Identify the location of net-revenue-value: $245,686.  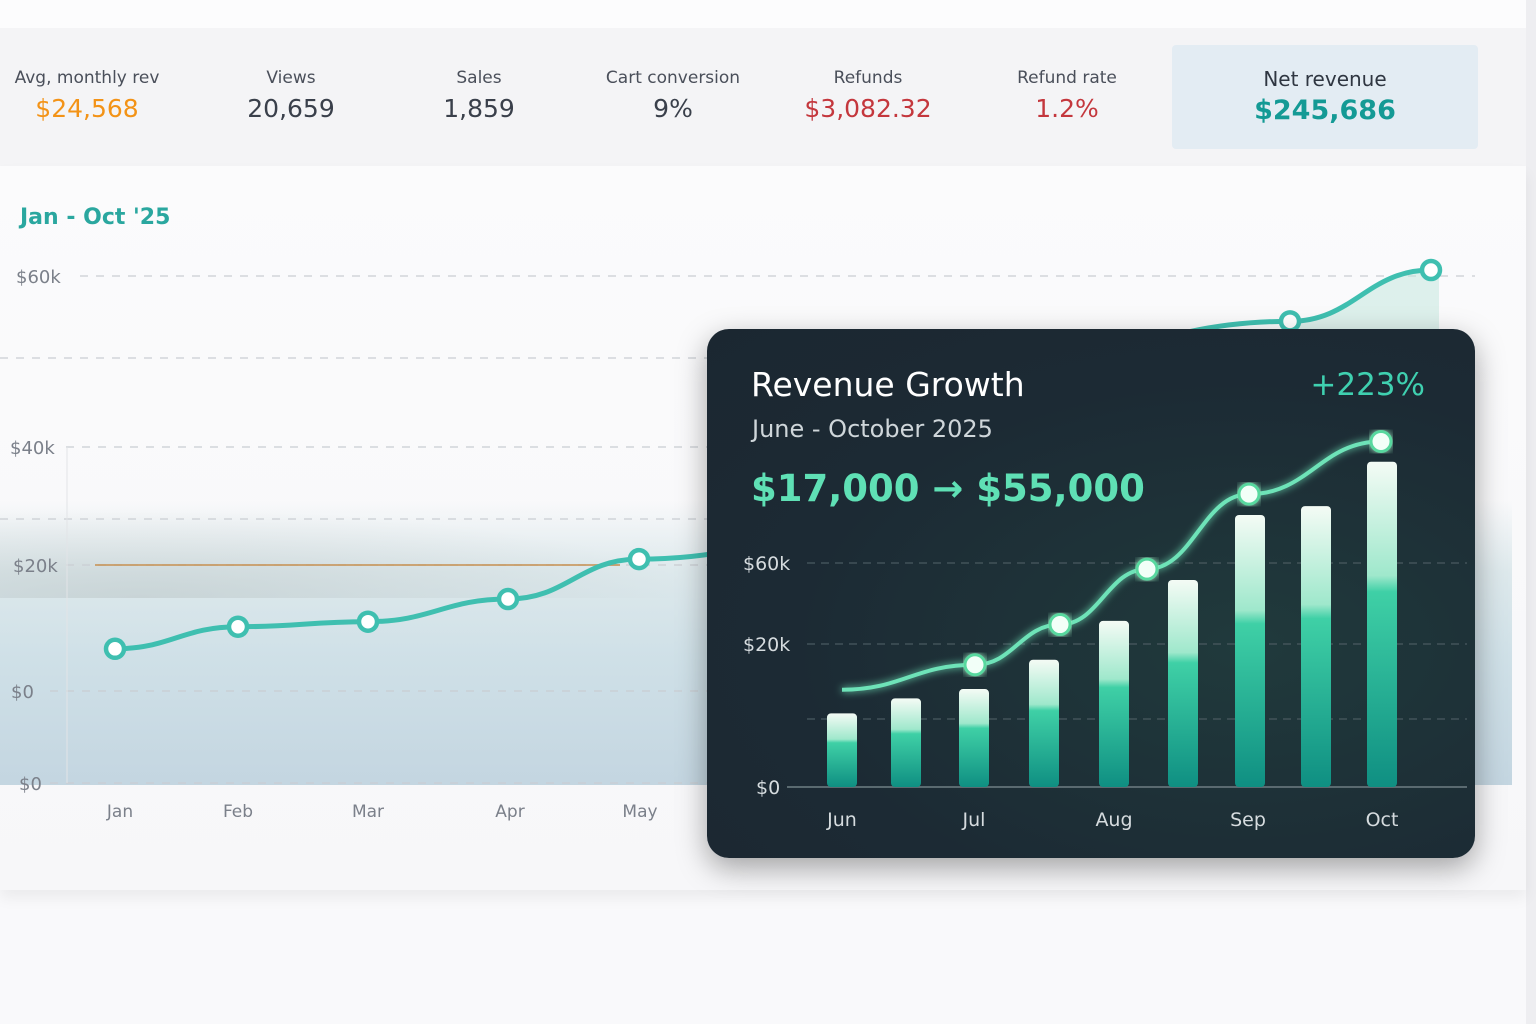
(1325, 110).